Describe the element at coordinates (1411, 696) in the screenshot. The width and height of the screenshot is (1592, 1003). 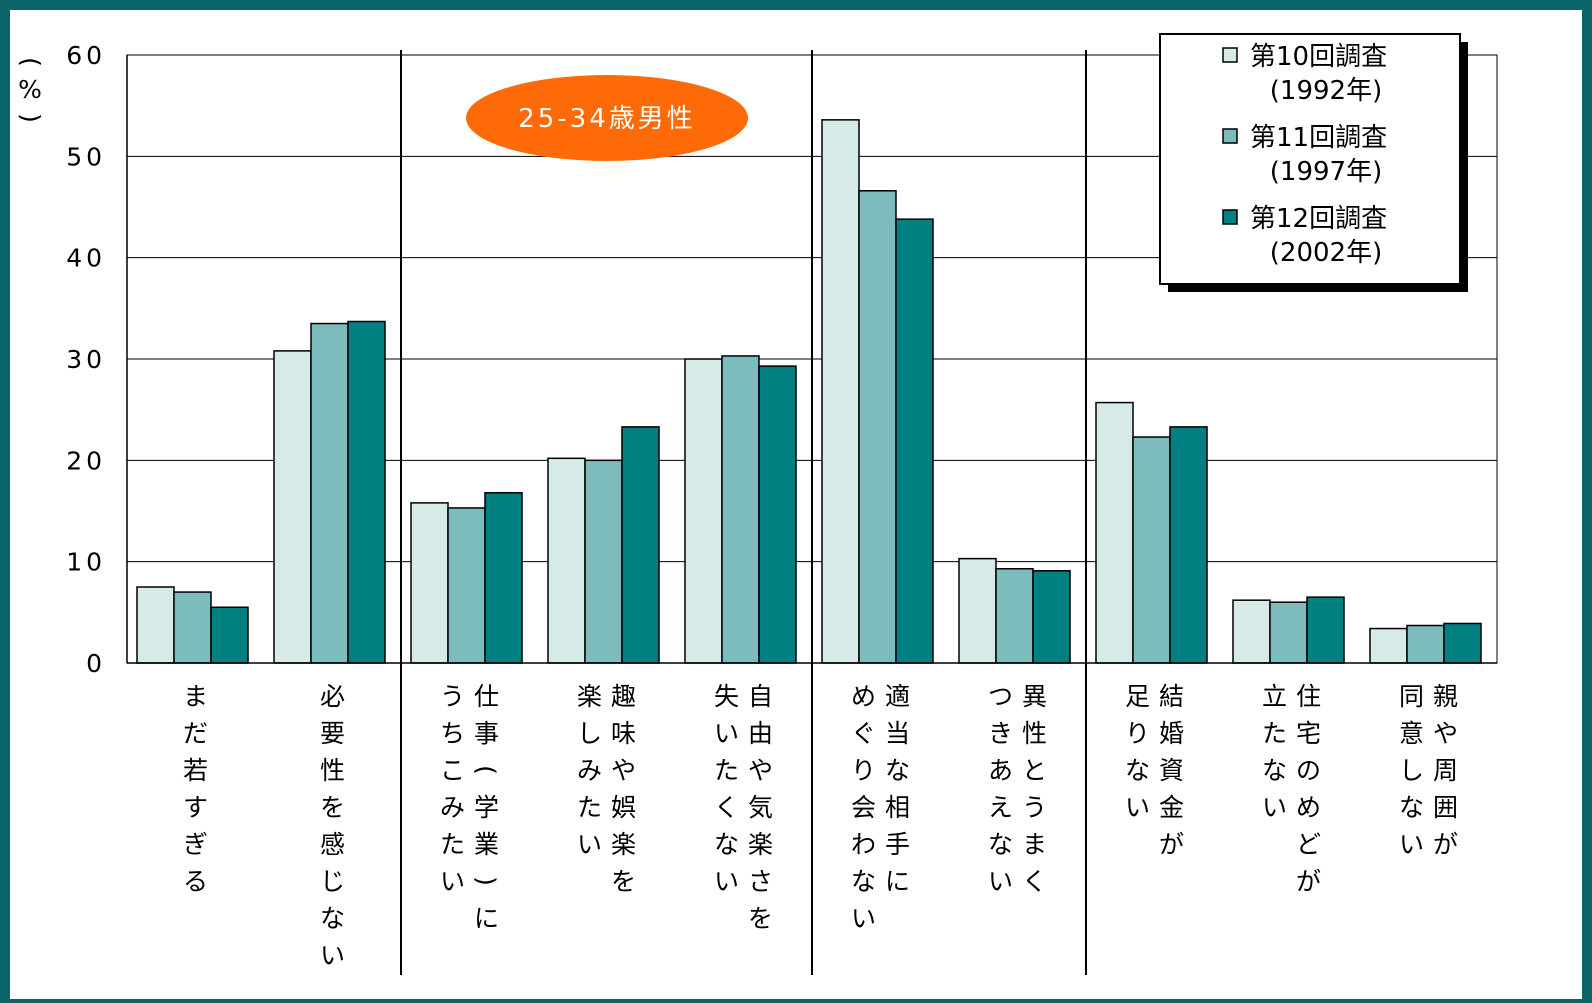
I see `category-label-char: 同` at that location.